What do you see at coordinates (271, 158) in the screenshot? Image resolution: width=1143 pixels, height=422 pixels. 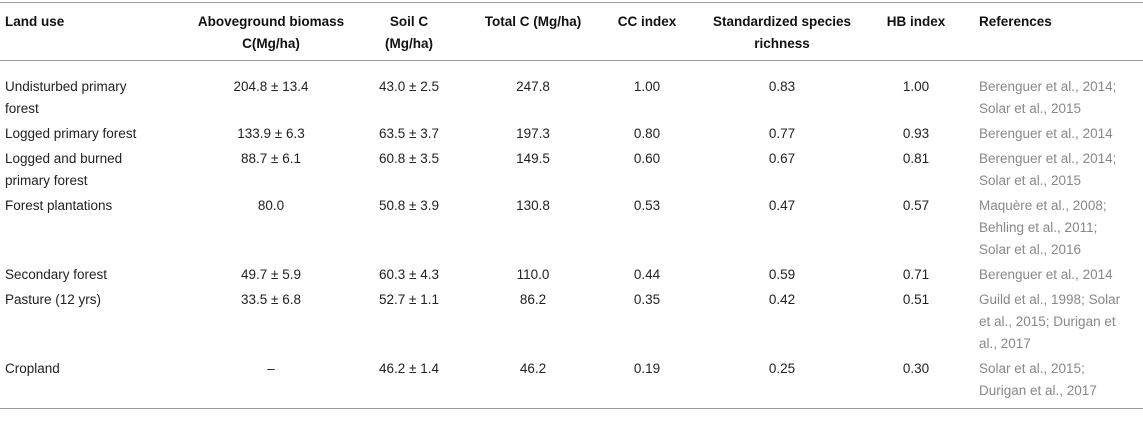 I see `table-cell: 88.7 ± 6.1` at bounding box center [271, 158].